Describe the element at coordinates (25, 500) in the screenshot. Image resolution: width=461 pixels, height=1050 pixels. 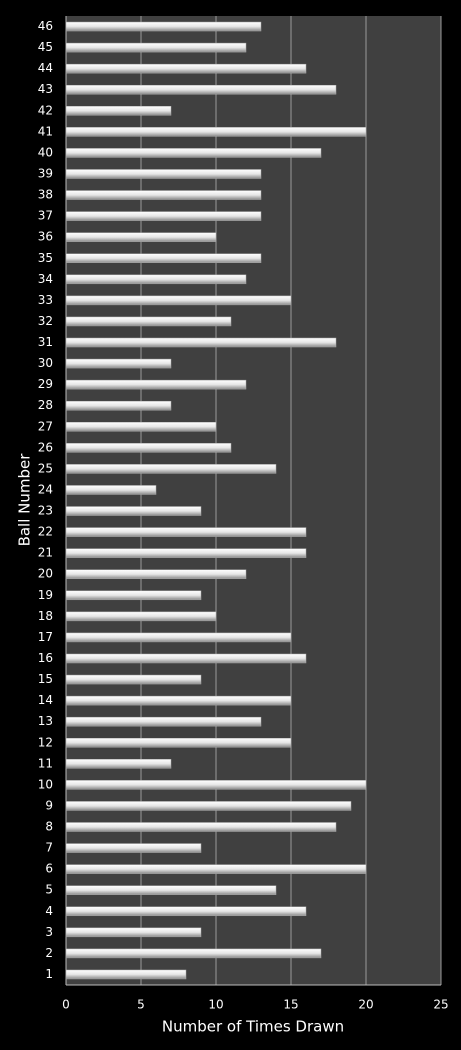
I see `y-axis-title: Ball Number` at that location.